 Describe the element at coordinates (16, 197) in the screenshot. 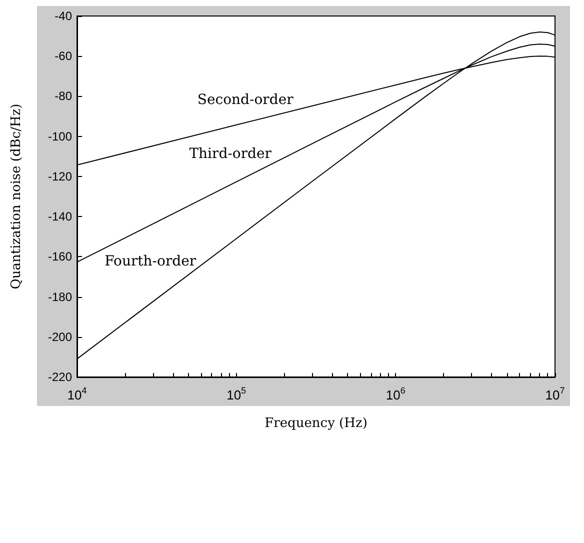

I see `y-axis-title: Quantization noise (dBc/Hz)` at that location.